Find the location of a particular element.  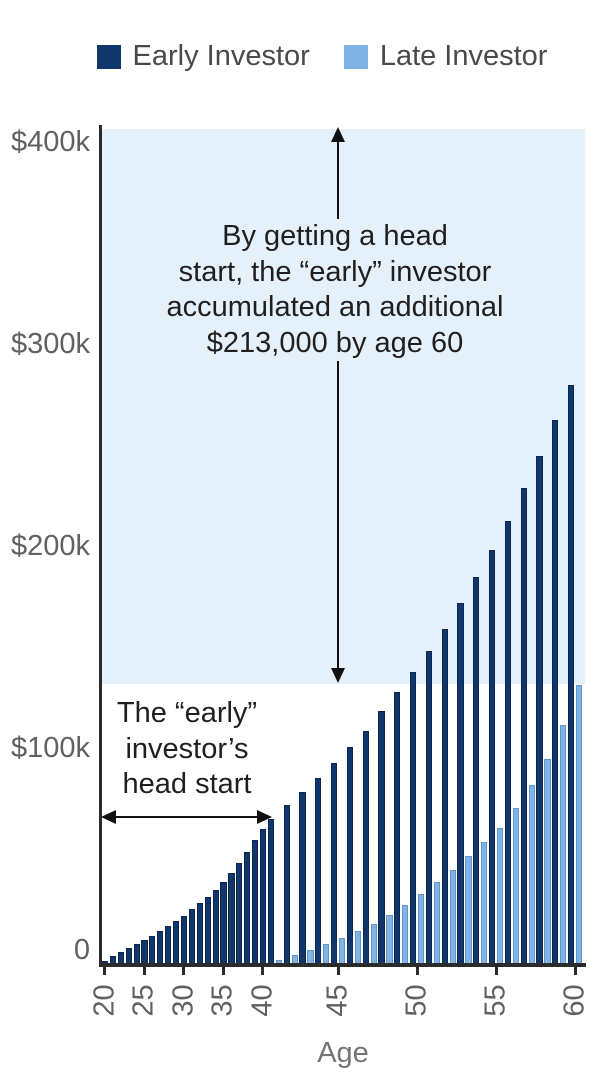

x-tick-label: 60 is located at coordinates (574, 1000).